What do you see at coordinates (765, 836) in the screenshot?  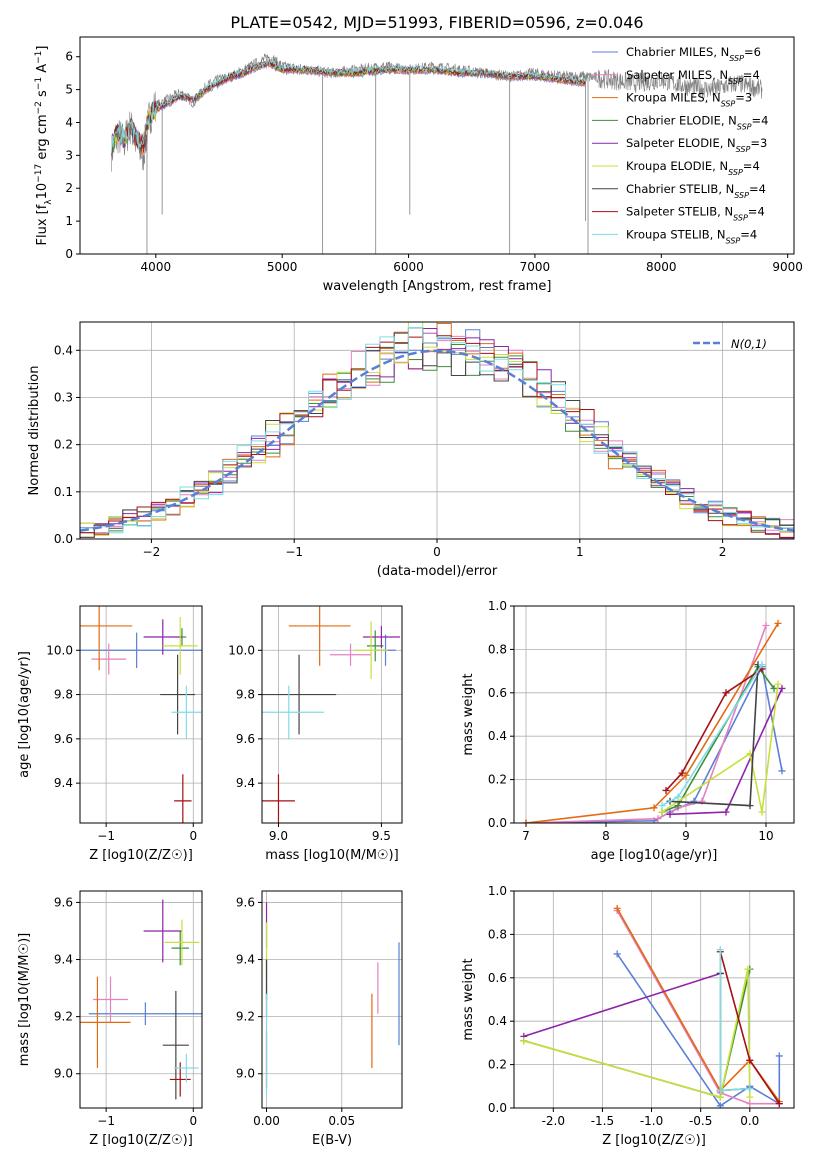 I see `x-tick-label: 10` at bounding box center [765, 836].